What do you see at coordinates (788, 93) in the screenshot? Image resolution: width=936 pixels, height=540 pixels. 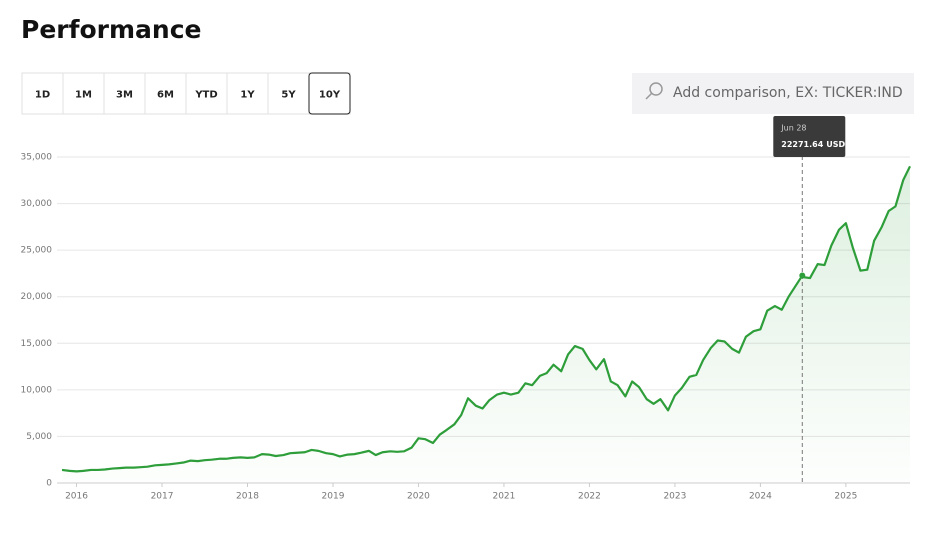 I see `search-placeholder: Add comparison, EX: TICKER:IND` at bounding box center [788, 93].